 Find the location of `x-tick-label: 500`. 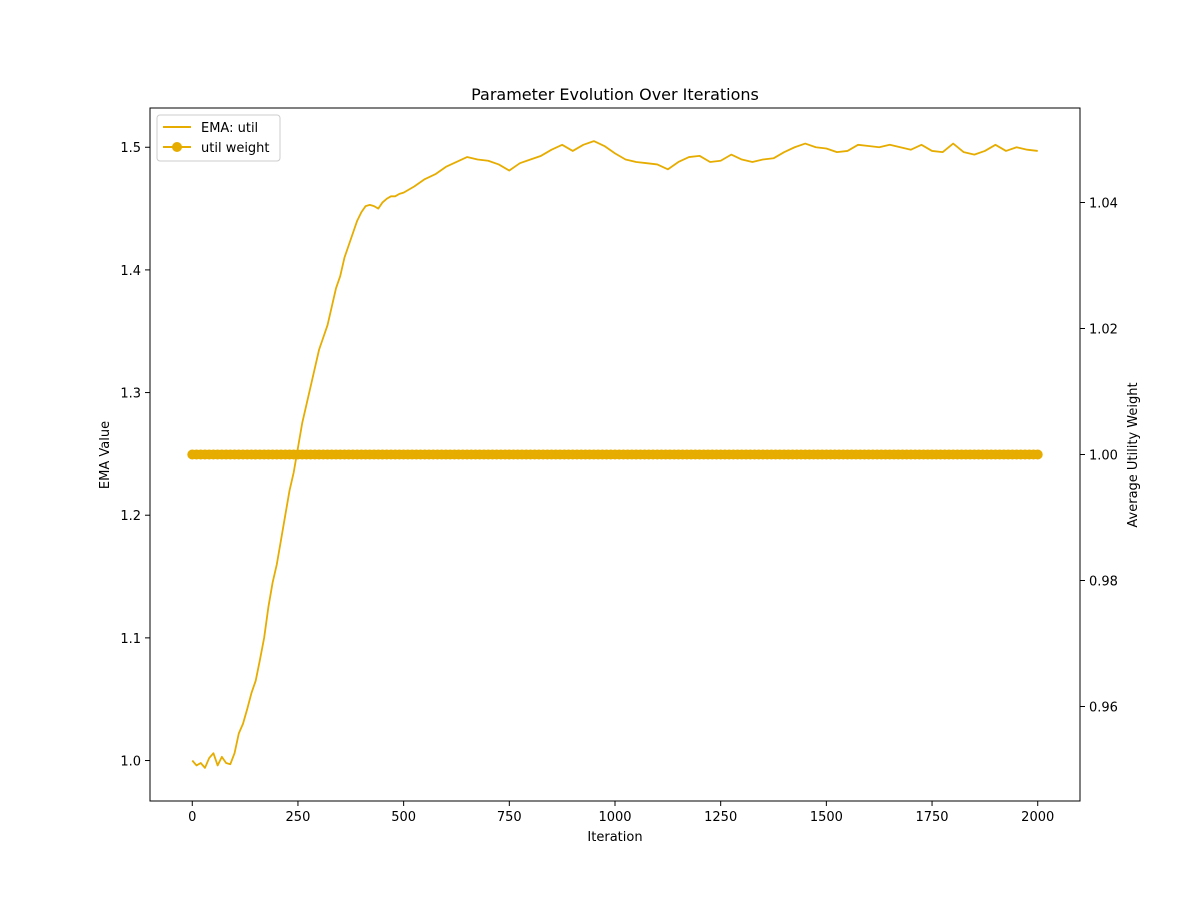

x-tick-label: 500 is located at coordinates (403, 817).